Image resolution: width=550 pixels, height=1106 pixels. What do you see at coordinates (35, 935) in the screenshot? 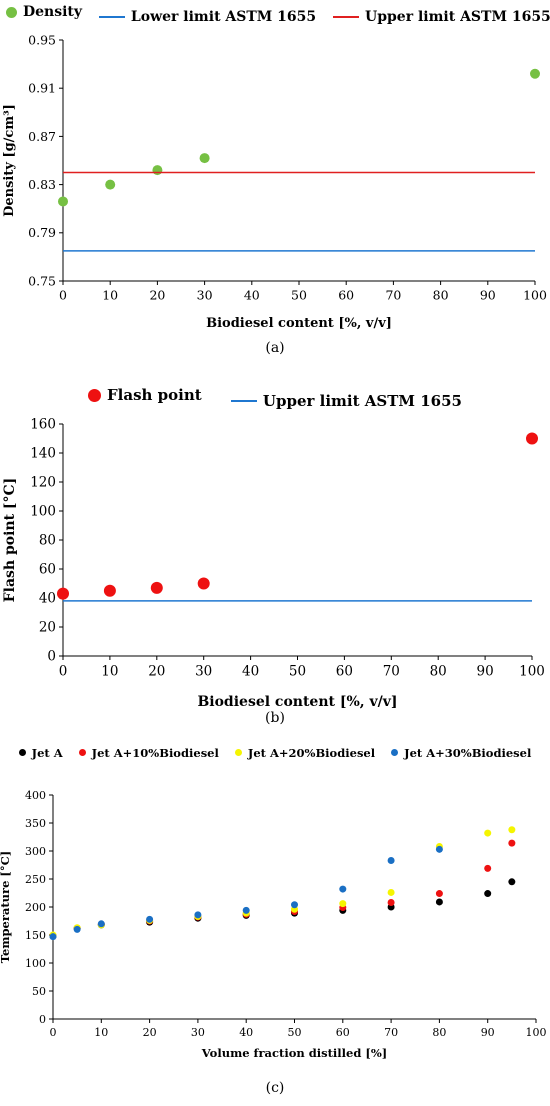
I see `y-tick-label: 150` at bounding box center [35, 935].